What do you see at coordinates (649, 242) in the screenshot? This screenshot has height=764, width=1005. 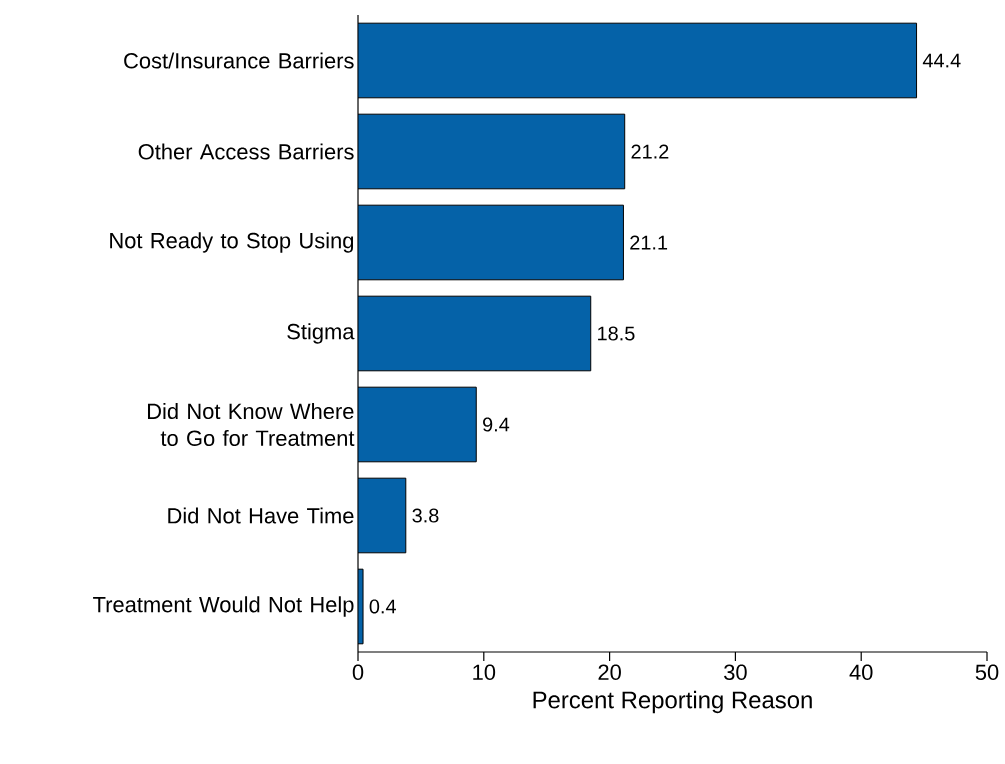 I see `data-label: 21.1` at bounding box center [649, 242].